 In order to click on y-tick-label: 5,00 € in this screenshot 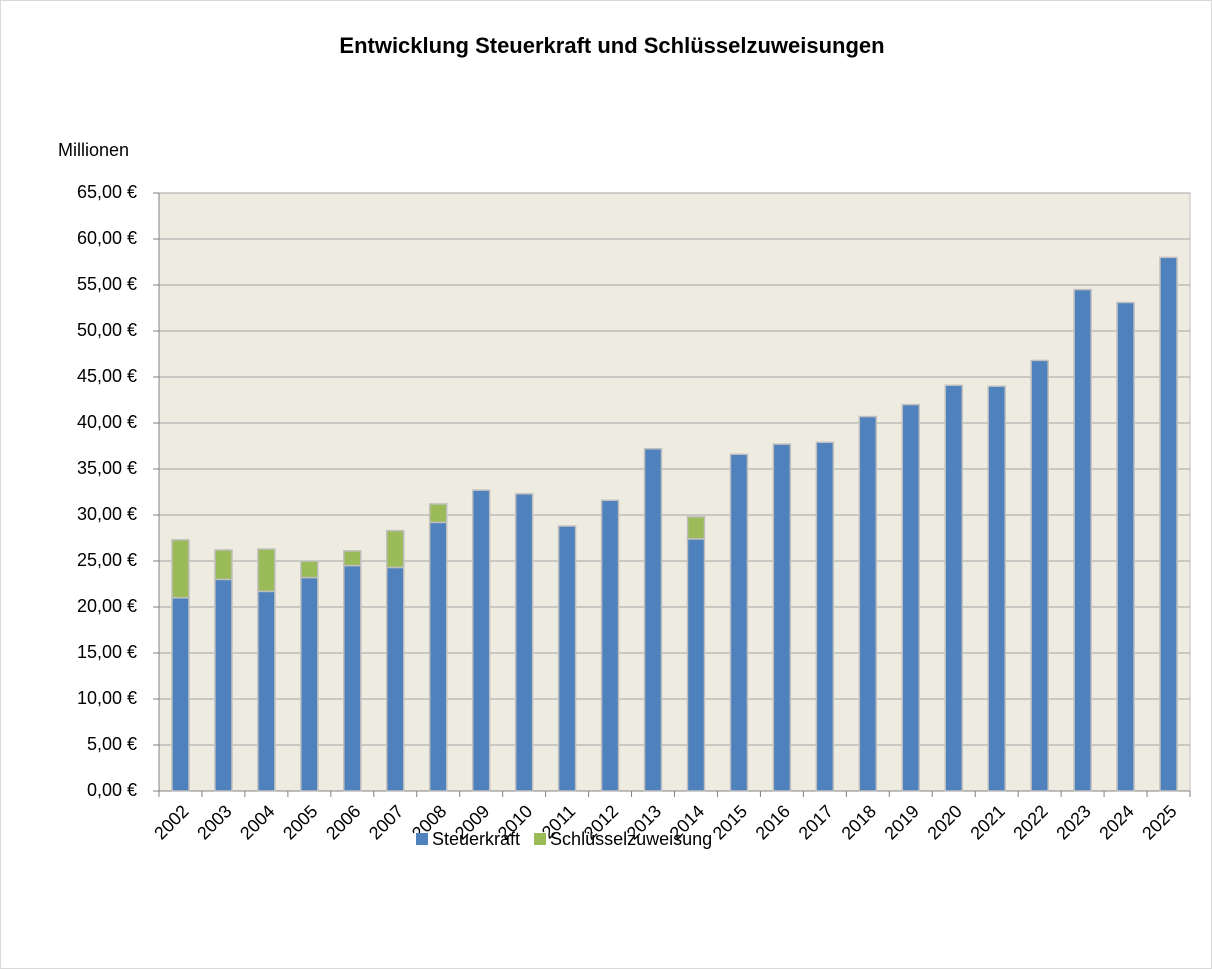, I will do `click(112, 744)`.